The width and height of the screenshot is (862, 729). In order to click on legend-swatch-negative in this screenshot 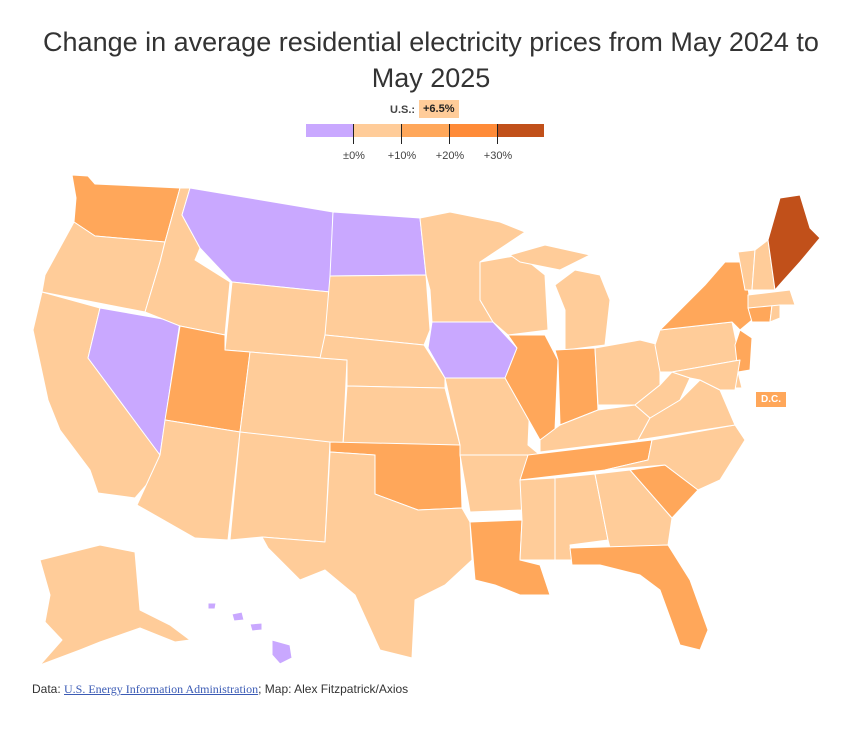, I will do `click(330, 130)`.